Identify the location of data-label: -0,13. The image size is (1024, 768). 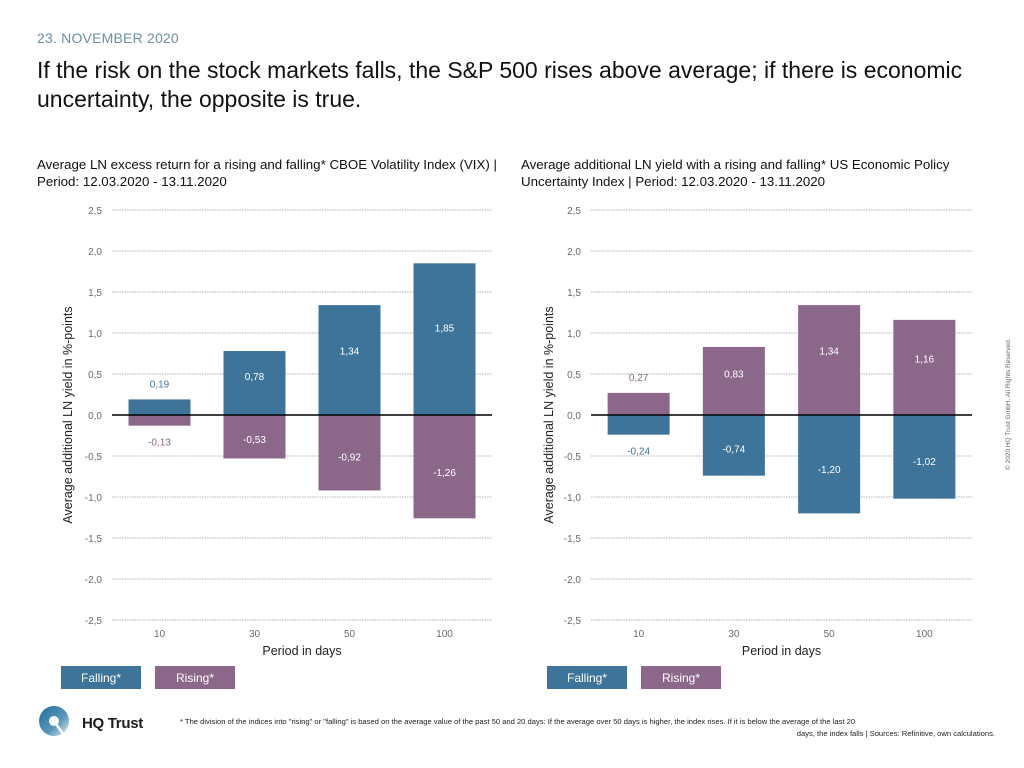
(159, 443).